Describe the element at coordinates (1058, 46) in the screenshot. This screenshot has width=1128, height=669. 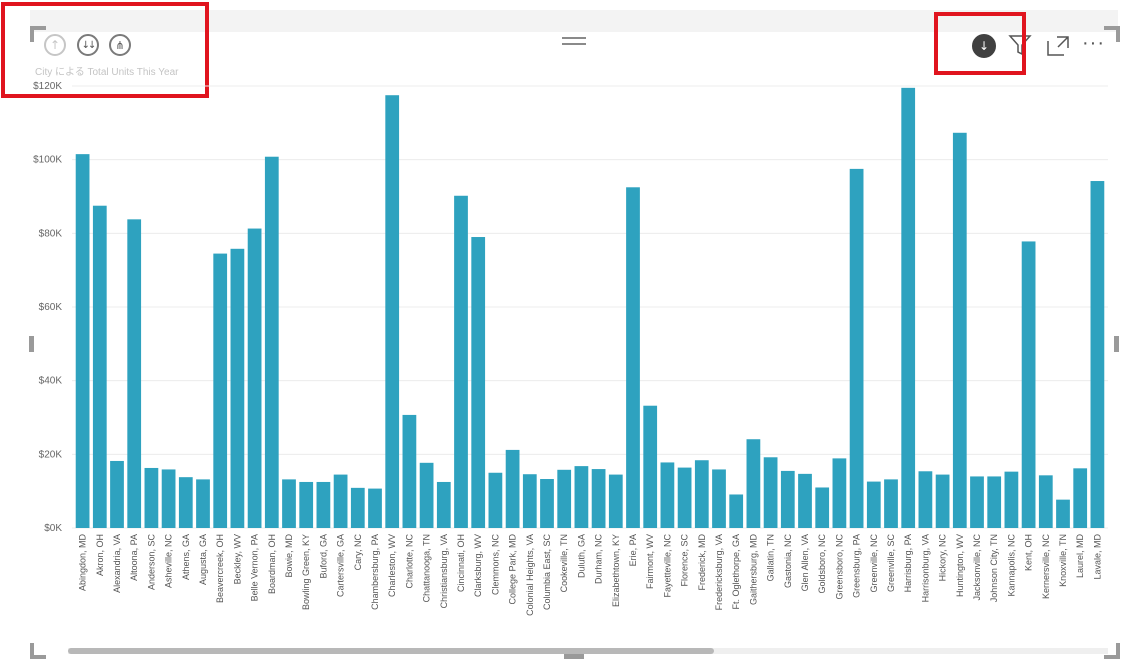
I see `focus-mode-icon` at that location.